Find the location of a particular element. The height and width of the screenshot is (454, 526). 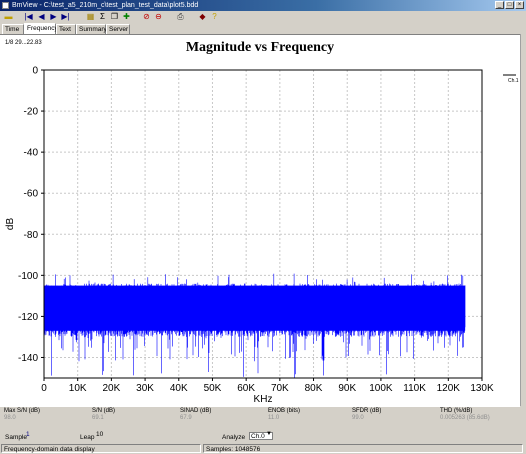

analyze-select: Ch.0 is located at coordinates (261, 436).